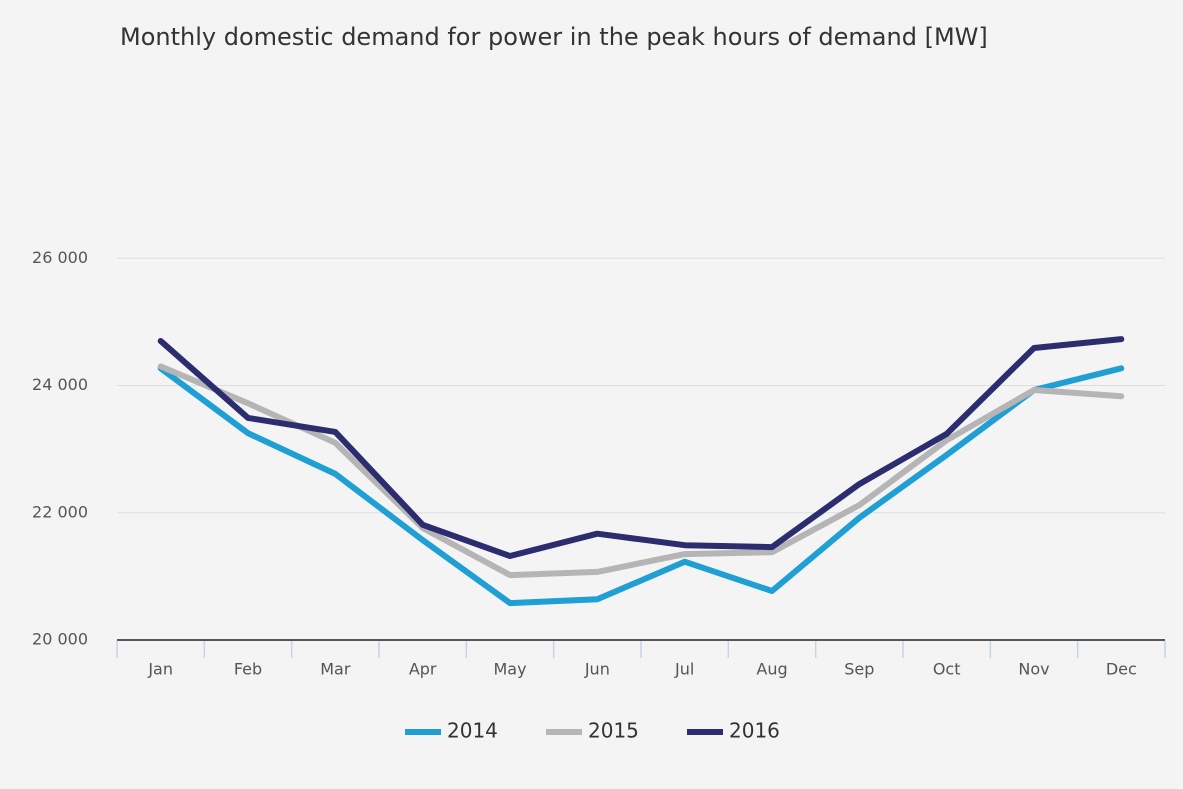  I want to click on x-tick-label: Jan, so click(160, 669).